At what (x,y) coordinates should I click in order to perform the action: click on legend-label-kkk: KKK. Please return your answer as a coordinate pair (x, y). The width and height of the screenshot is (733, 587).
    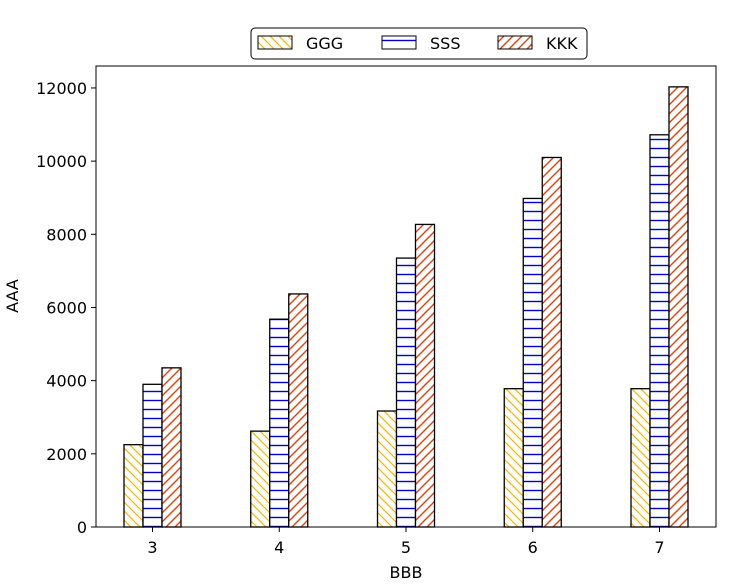
    Looking at the image, I should click on (562, 43).